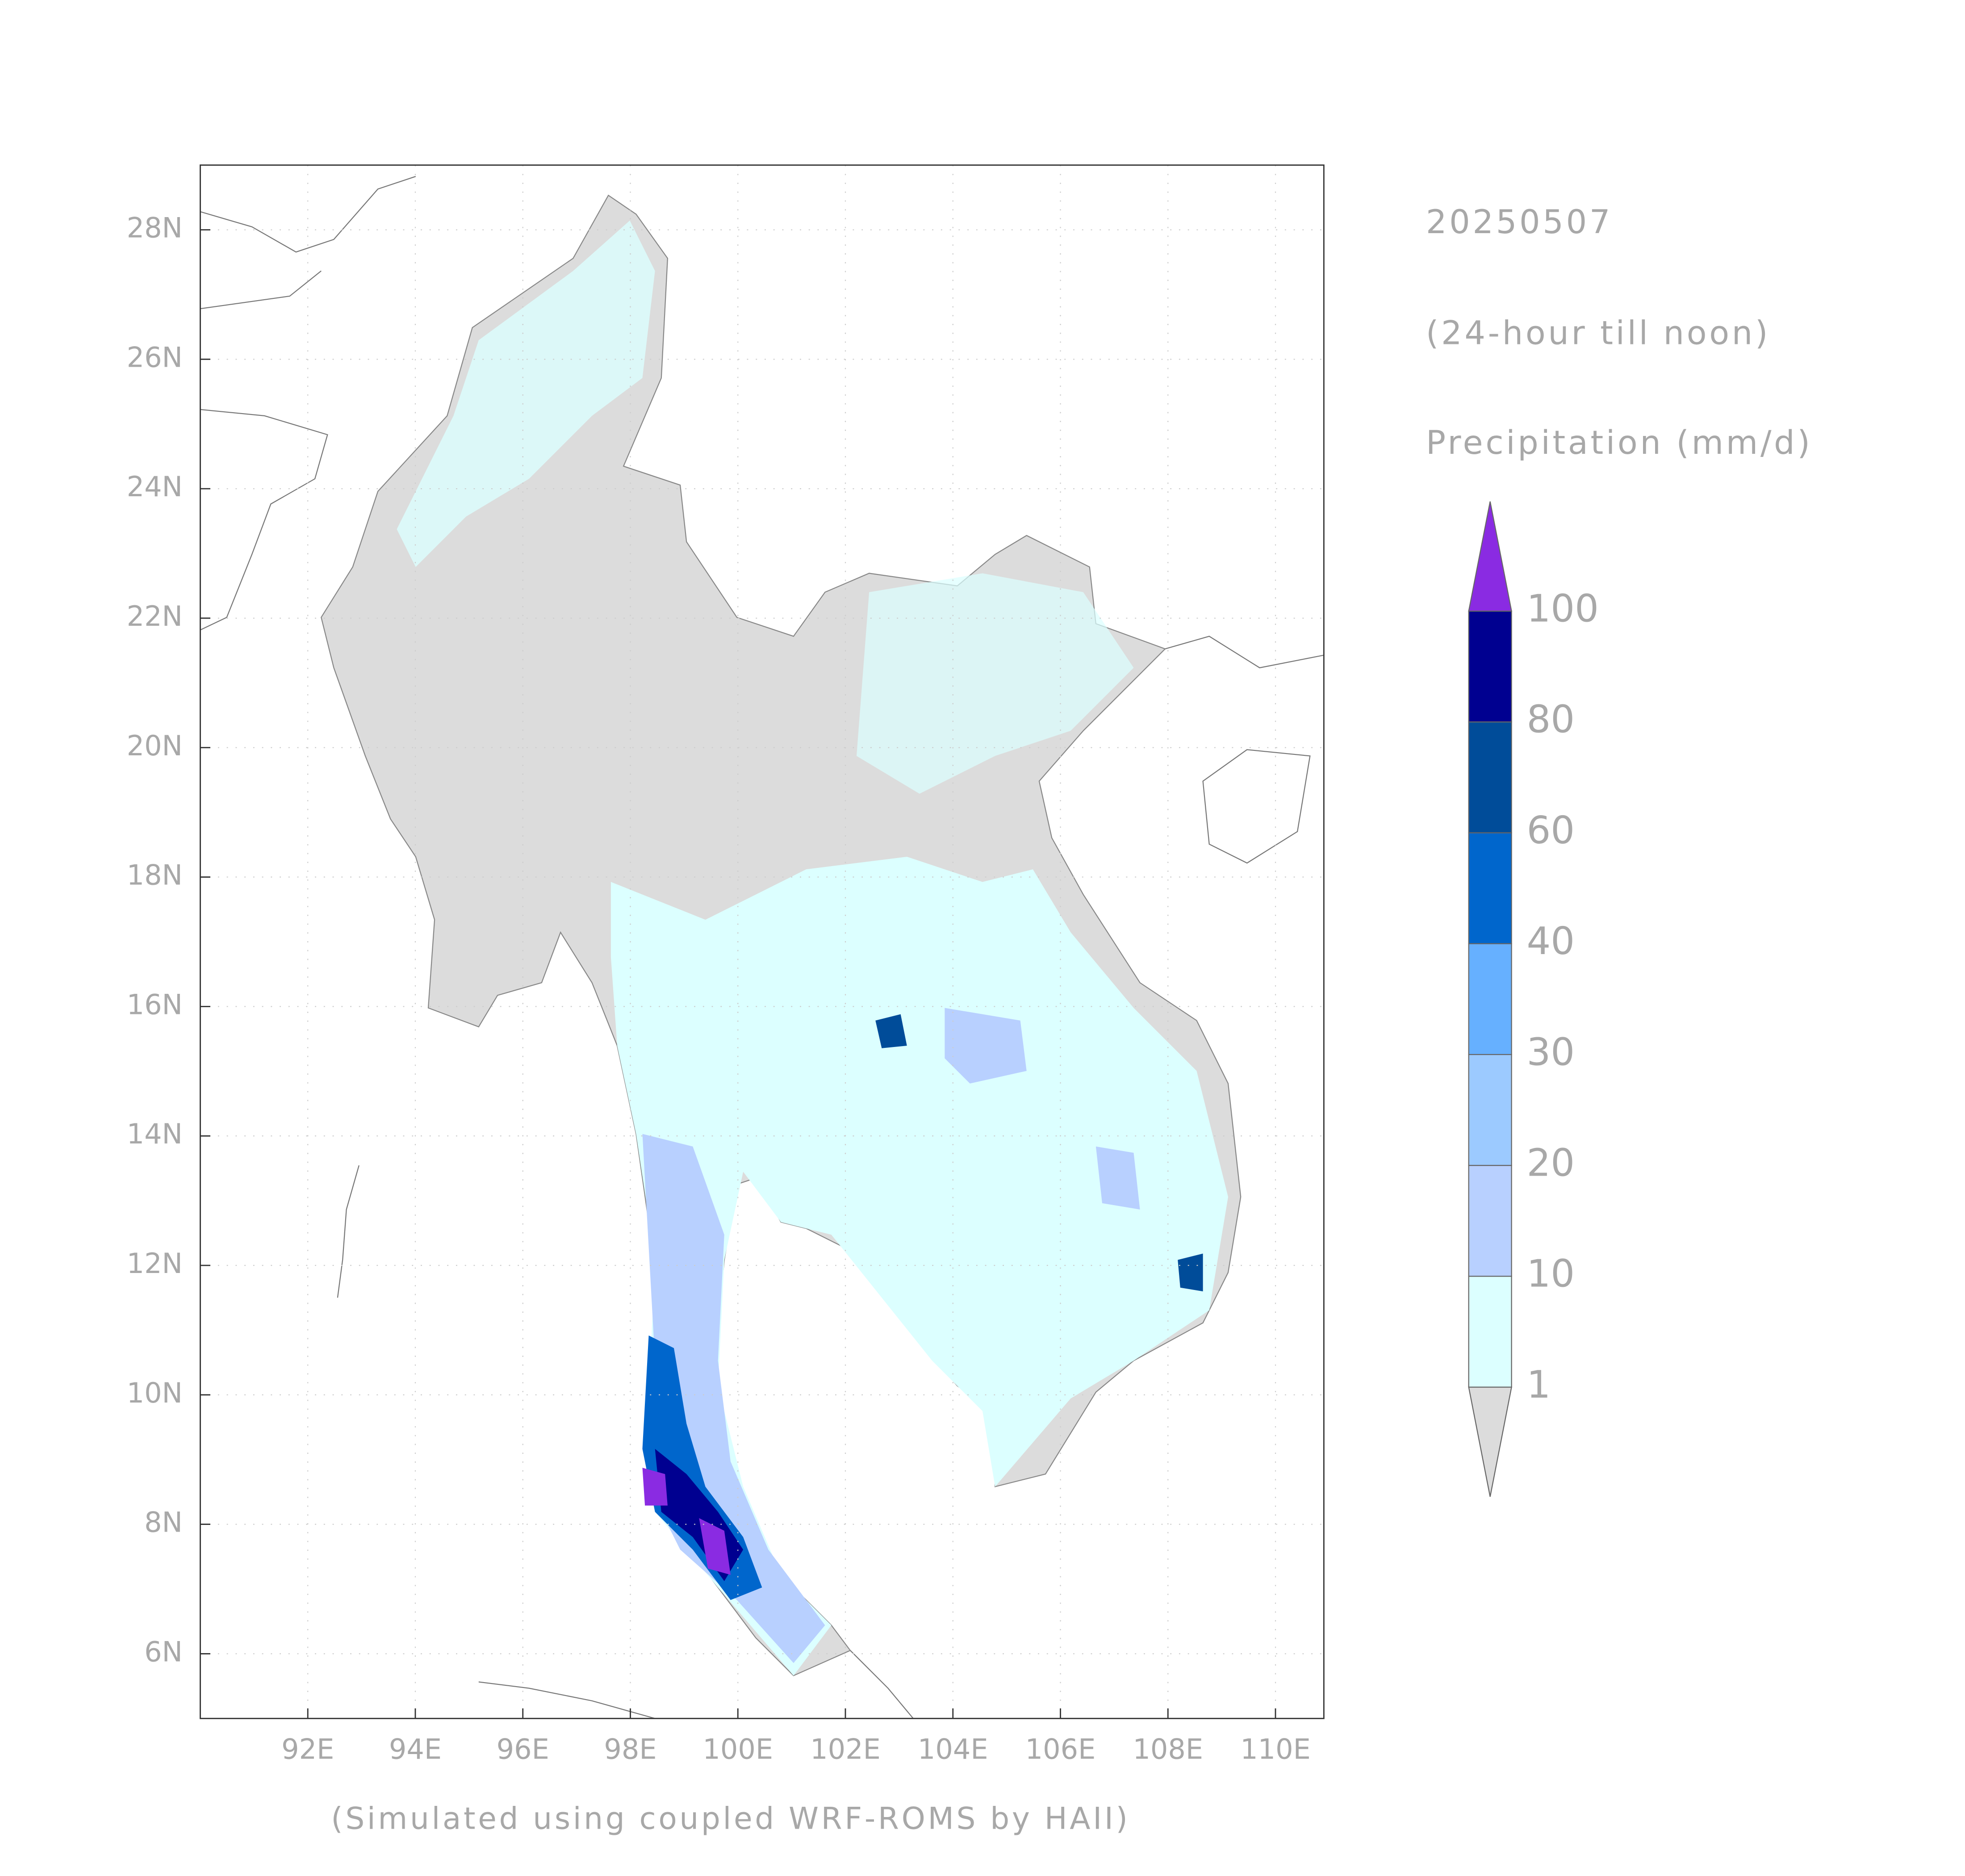  What do you see at coordinates (163, 1651) in the screenshot?
I see `y-tick-label: 6N` at bounding box center [163, 1651].